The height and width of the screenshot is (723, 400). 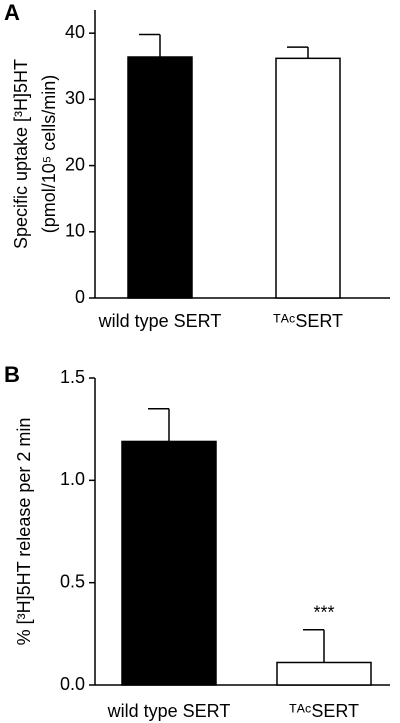 I want to click on y-tick-label: 0.5, so click(x=72, y=581).